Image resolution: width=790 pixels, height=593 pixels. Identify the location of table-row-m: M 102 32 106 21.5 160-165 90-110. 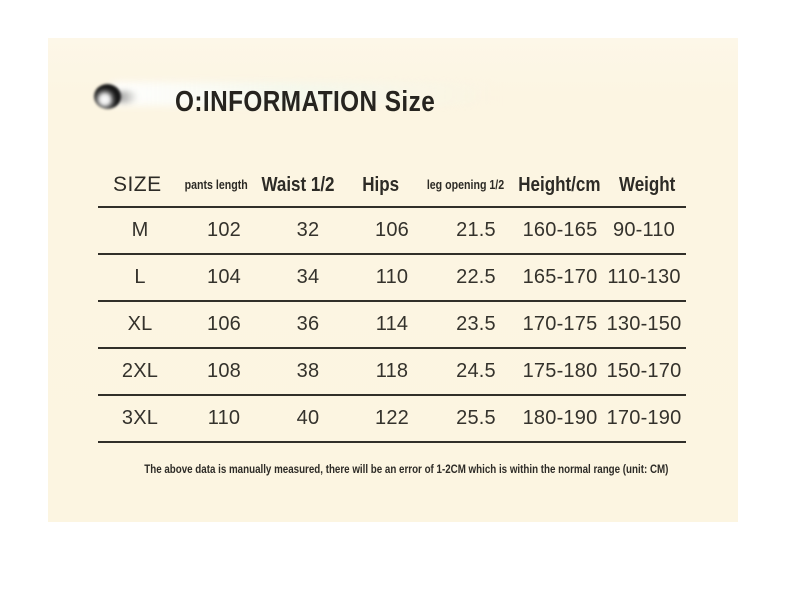
(392, 231).